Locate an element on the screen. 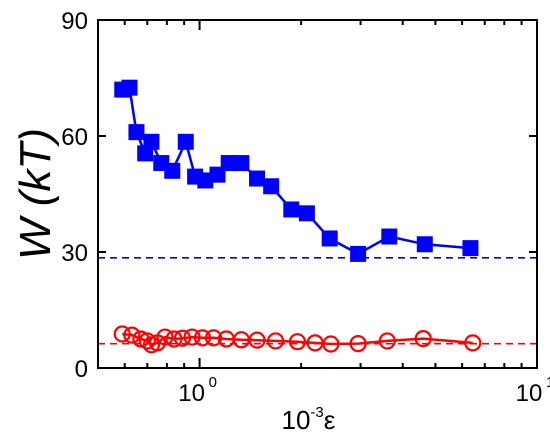  x-tick-label: 10 0 is located at coordinates (197, 390).